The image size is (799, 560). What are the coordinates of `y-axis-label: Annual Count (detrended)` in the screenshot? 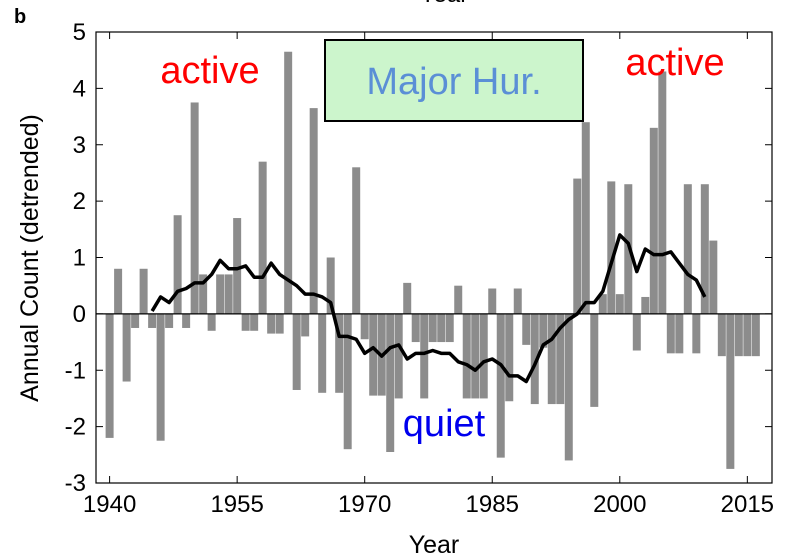 It's located at (30, 258).